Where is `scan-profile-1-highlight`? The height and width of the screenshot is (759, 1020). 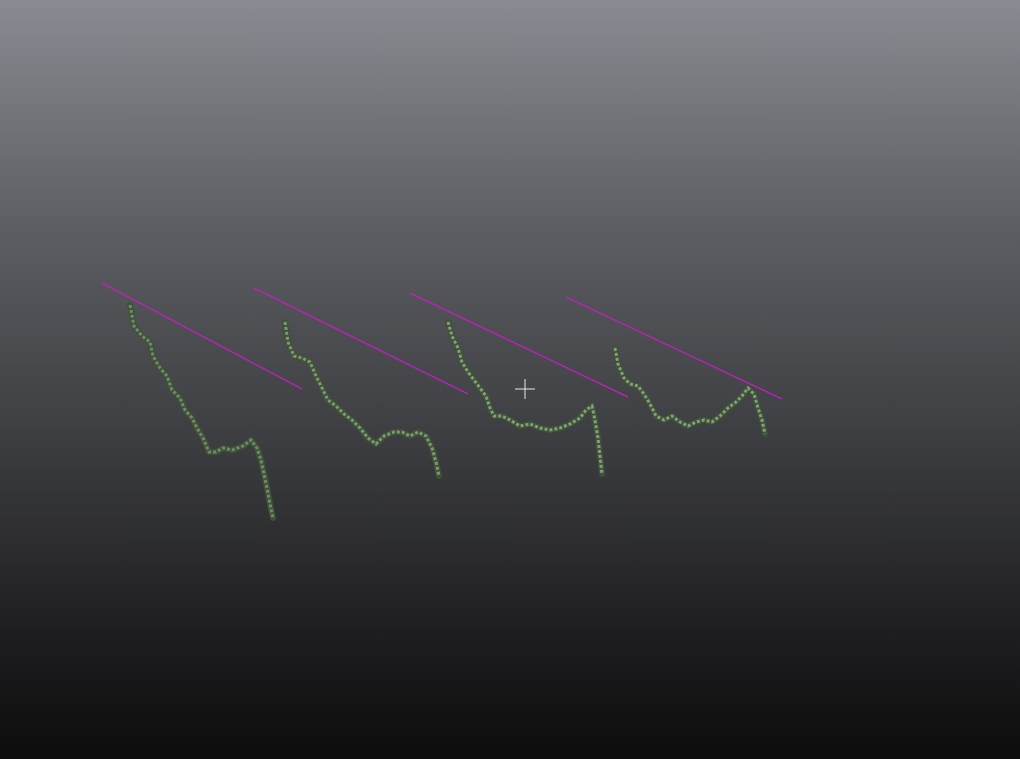
scan-profile-1-highlight is located at coordinates (201, 411).